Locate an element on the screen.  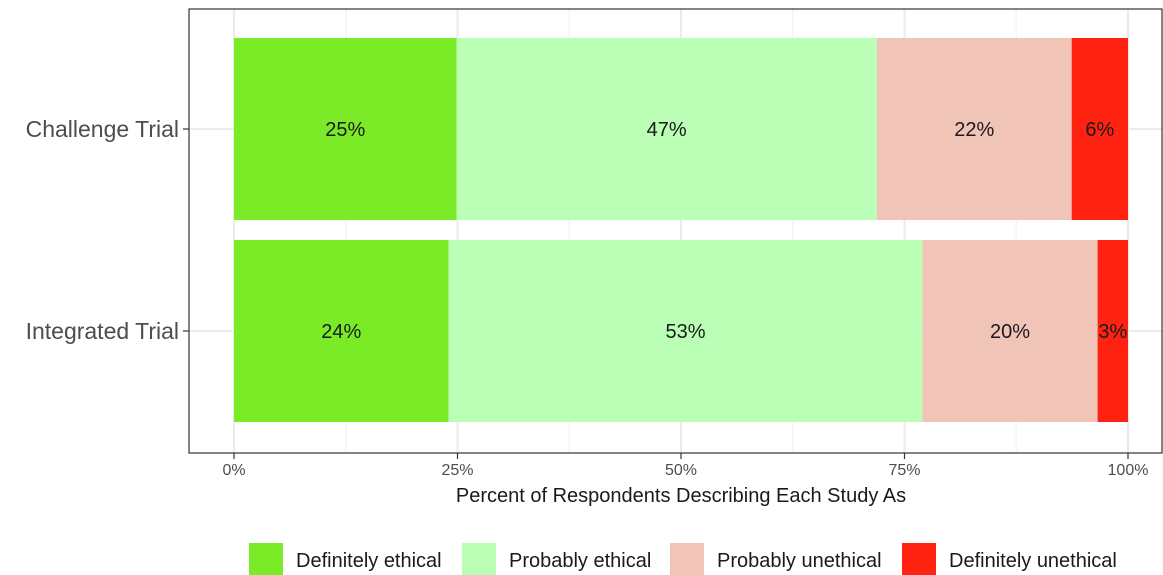
bar-value-label: 24% is located at coordinates (341, 332).